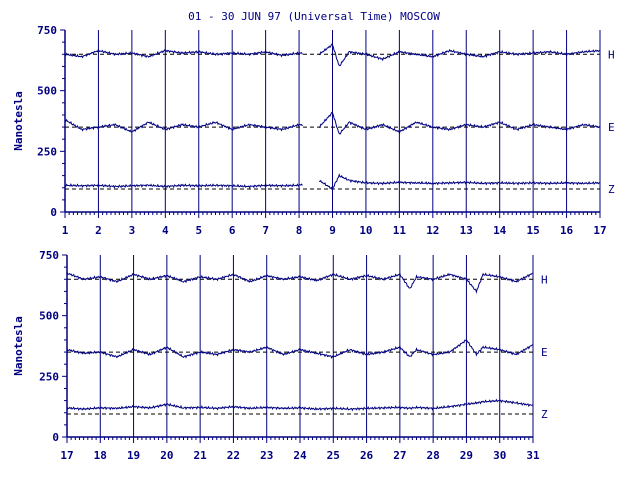 This screenshot has height=480, width=640. I want to click on x-tick-label: 30, so click(499, 455).